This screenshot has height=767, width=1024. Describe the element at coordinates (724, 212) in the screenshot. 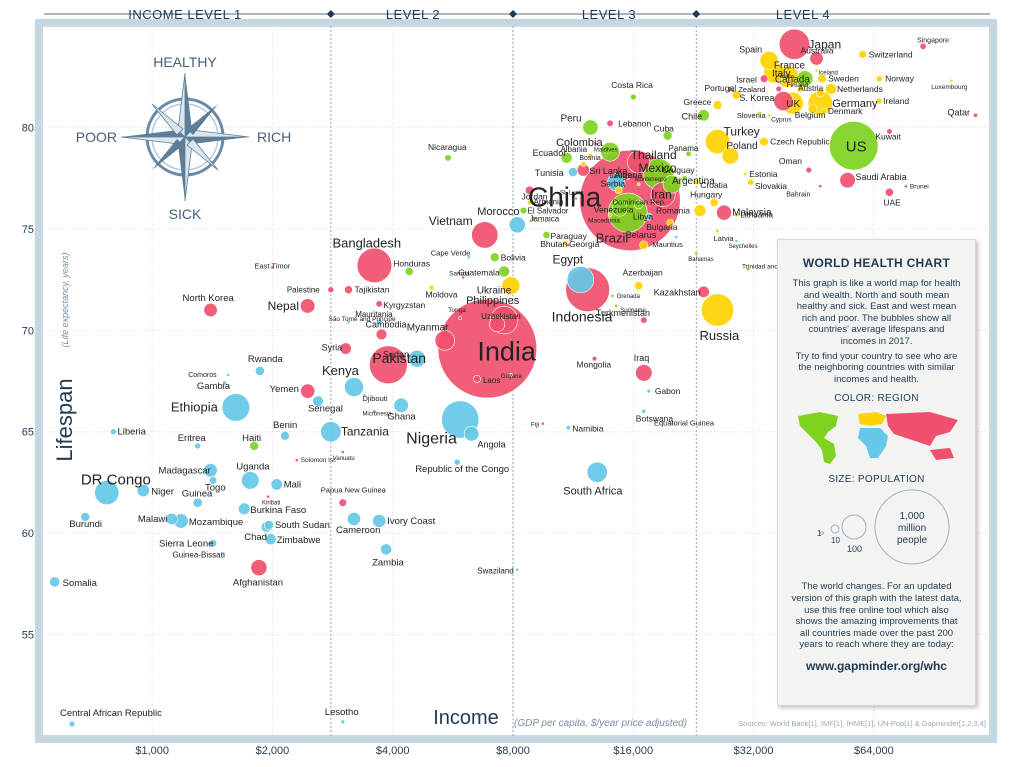

I see `bubble-malaysia` at that location.